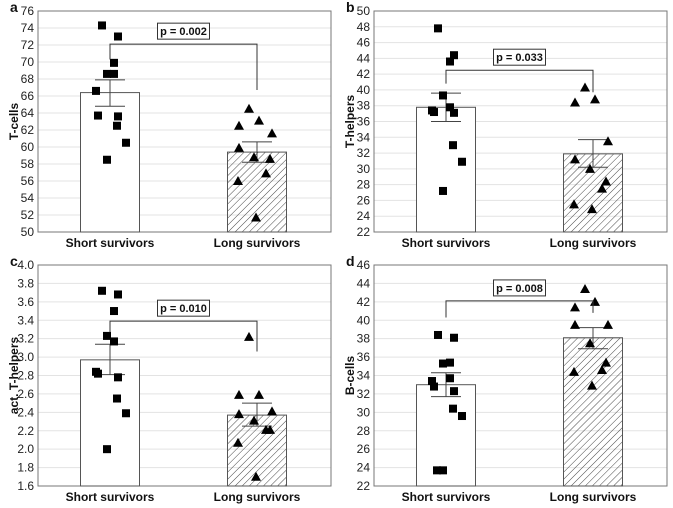 The width and height of the screenshot is (673, 508). I want to click on y-tick-label: 1.8, so click(25, 468).